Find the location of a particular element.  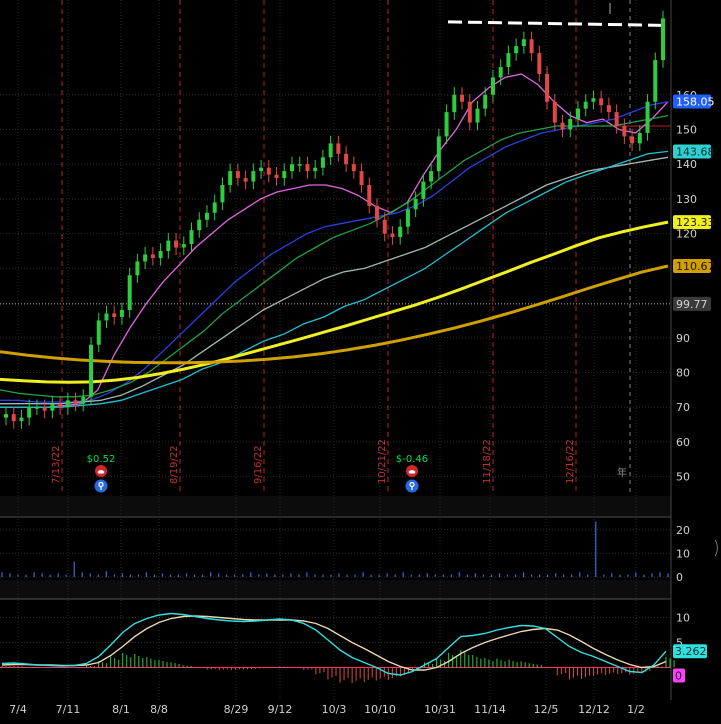

collapse-handle-icon is located at coordinates (716, 548).